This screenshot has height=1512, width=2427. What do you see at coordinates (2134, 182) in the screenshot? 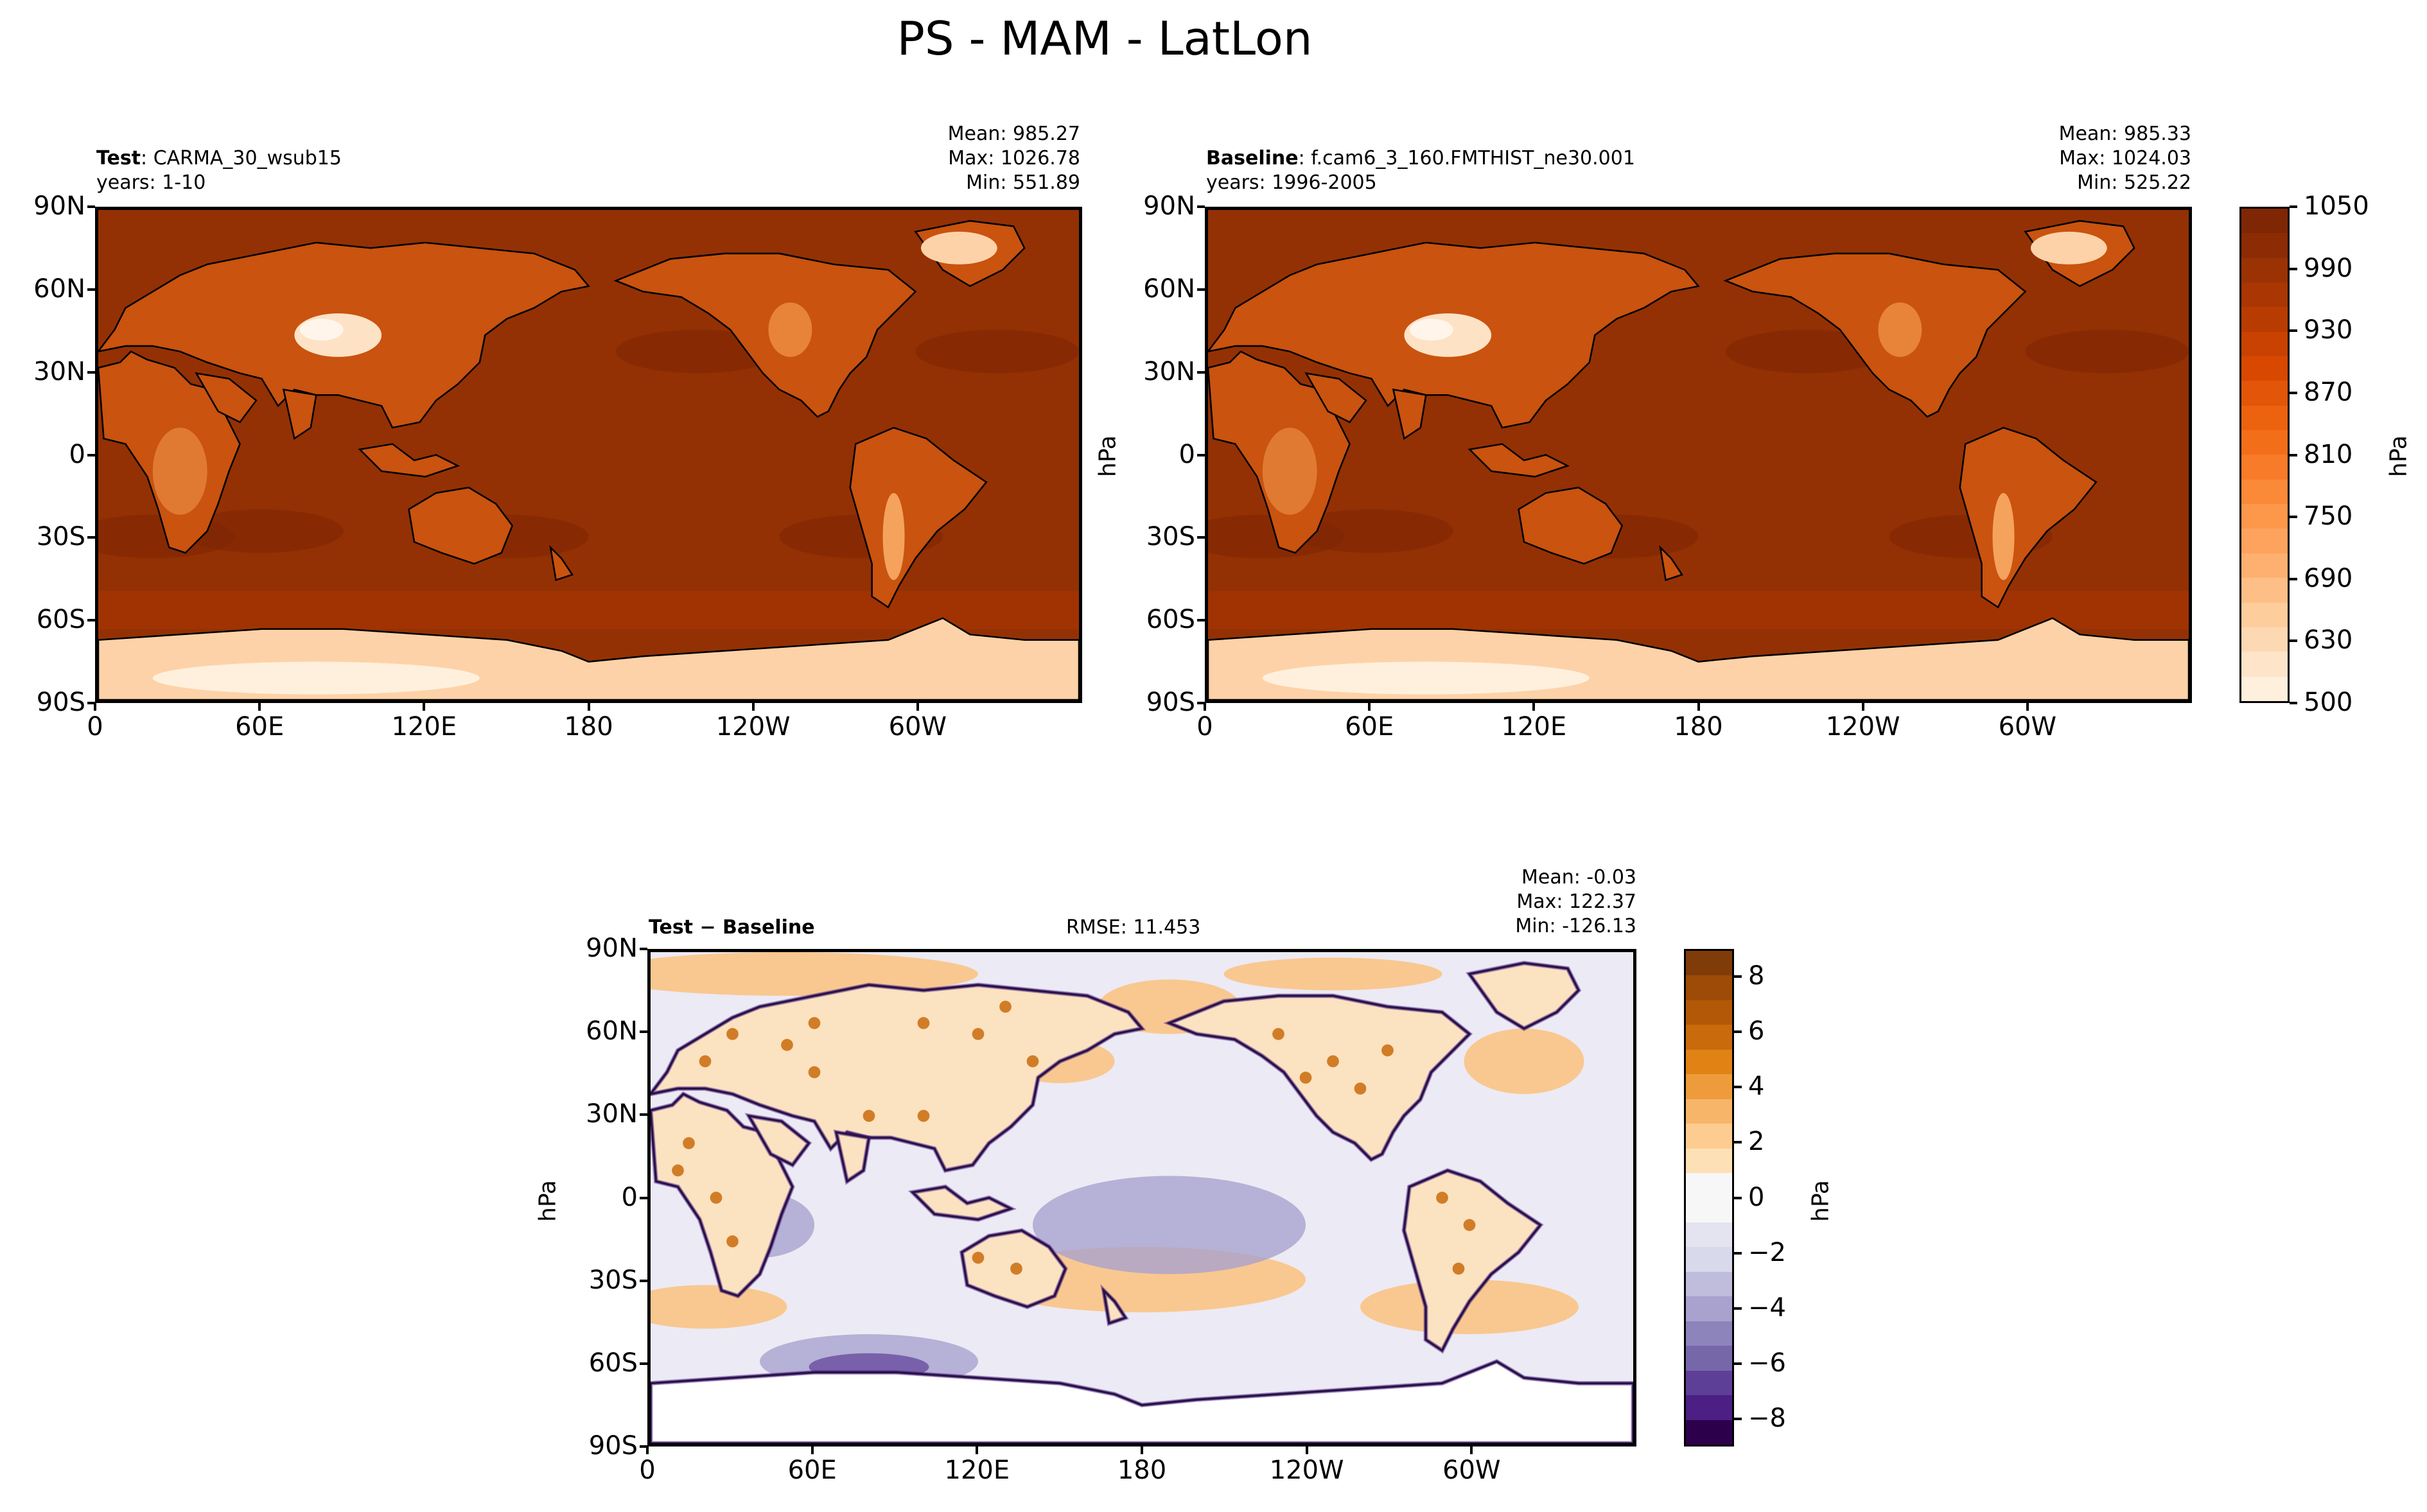
I see `baseline-min: Min: 525.22` at bounding box center [2134, 182].